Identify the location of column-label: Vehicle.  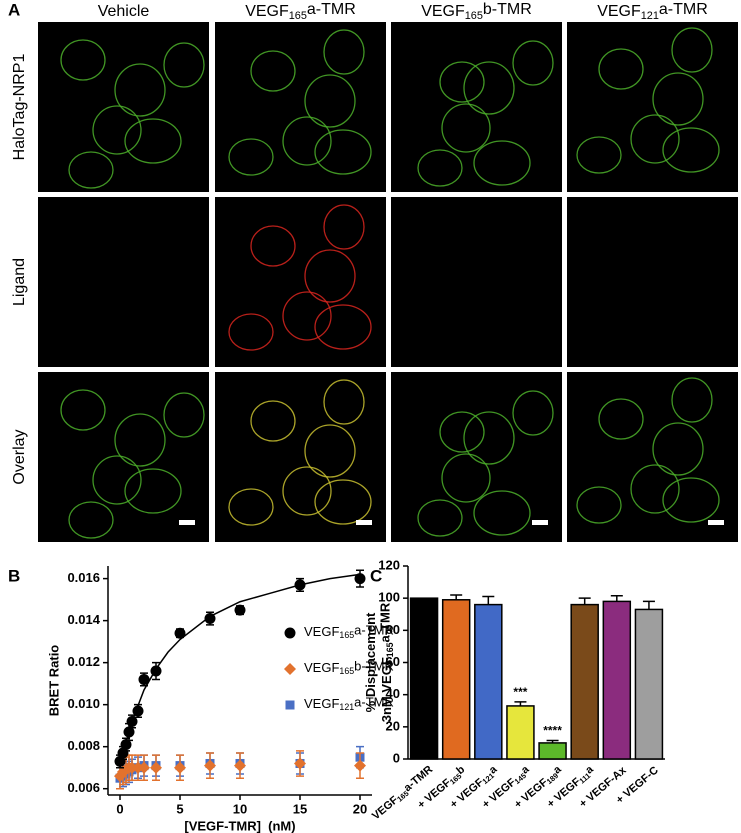
(124, 11).